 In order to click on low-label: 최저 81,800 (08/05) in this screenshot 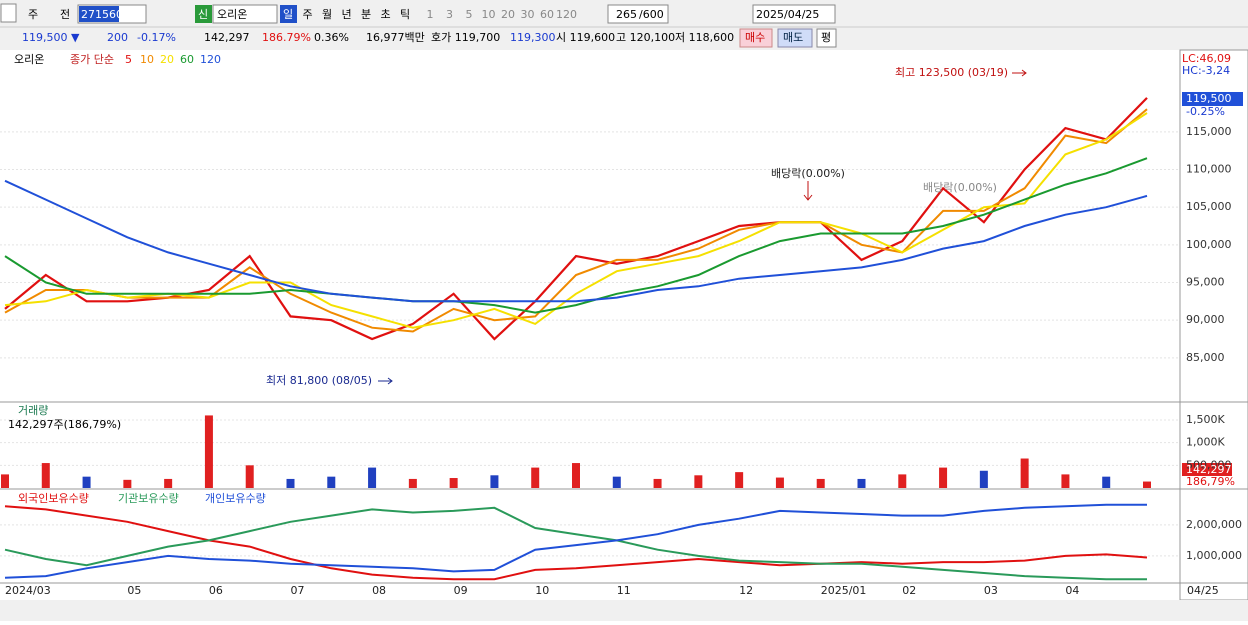, I will do `click(319, 380)`.